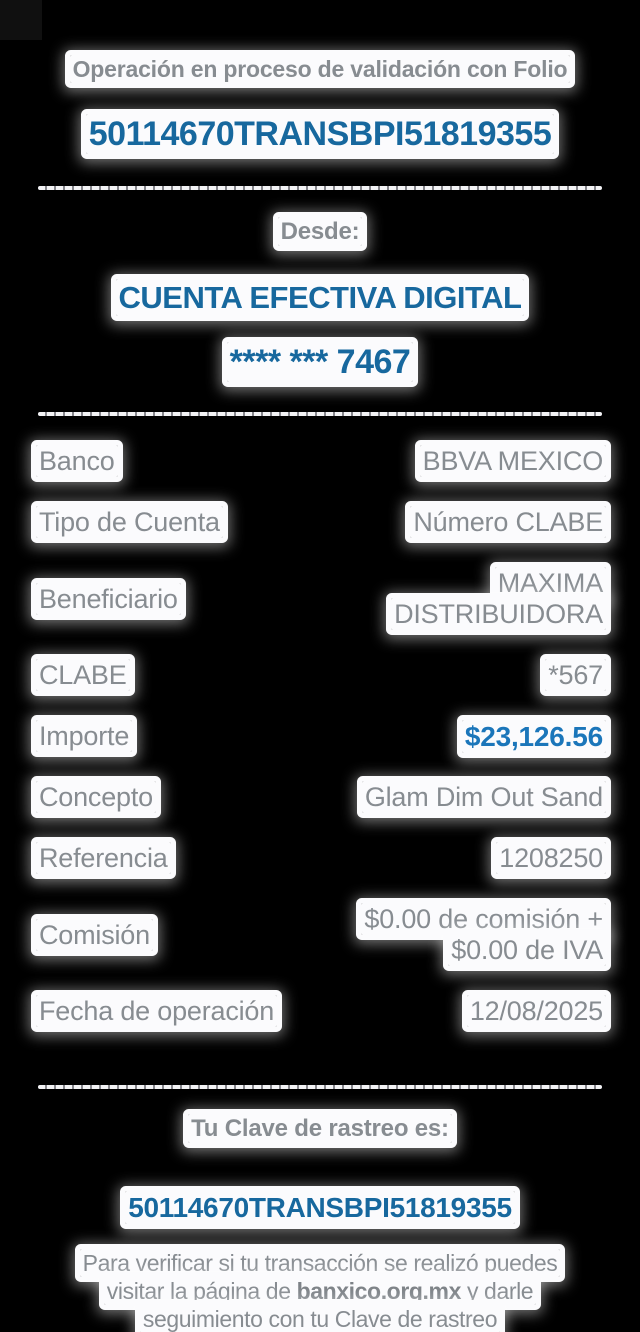  What do you see at coordinates (83, 675) in the screenshot?
I see `row-label: CLABE` at bounding box center [83, 675].